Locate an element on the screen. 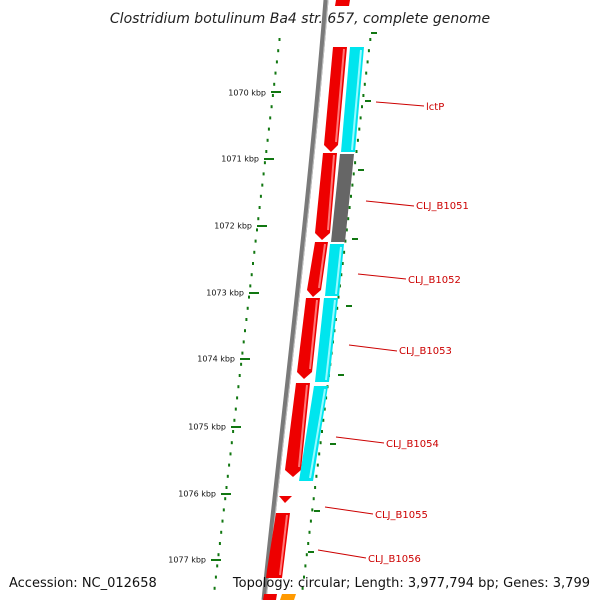  genome-backbone is located at coordinates (295, 300).